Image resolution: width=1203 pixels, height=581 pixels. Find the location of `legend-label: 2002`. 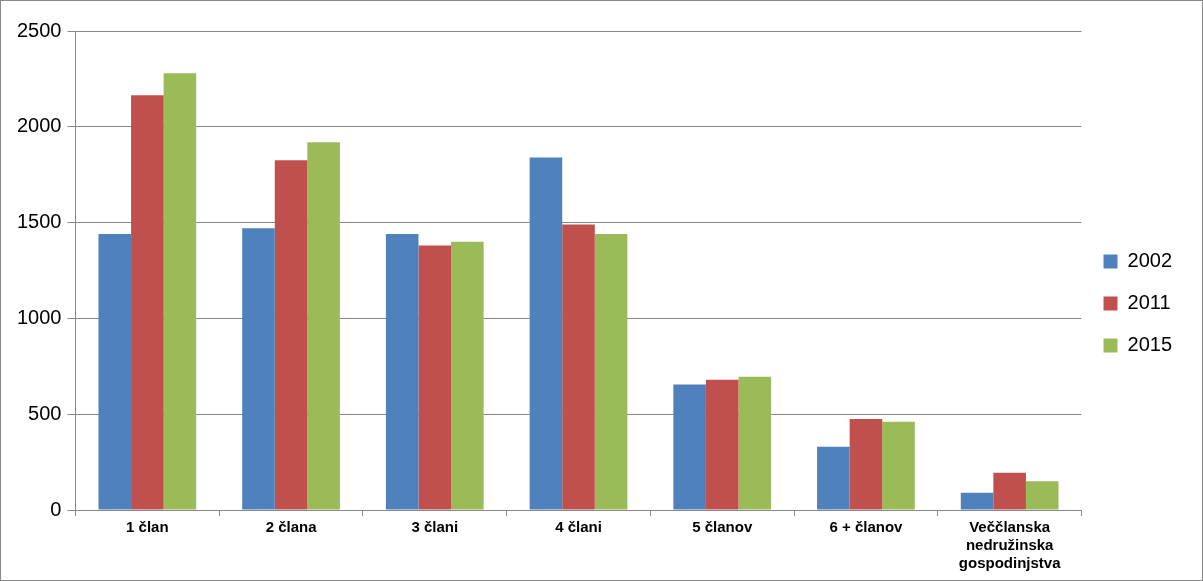

legend-label: 2002 is located at coordinates (1150, 260).